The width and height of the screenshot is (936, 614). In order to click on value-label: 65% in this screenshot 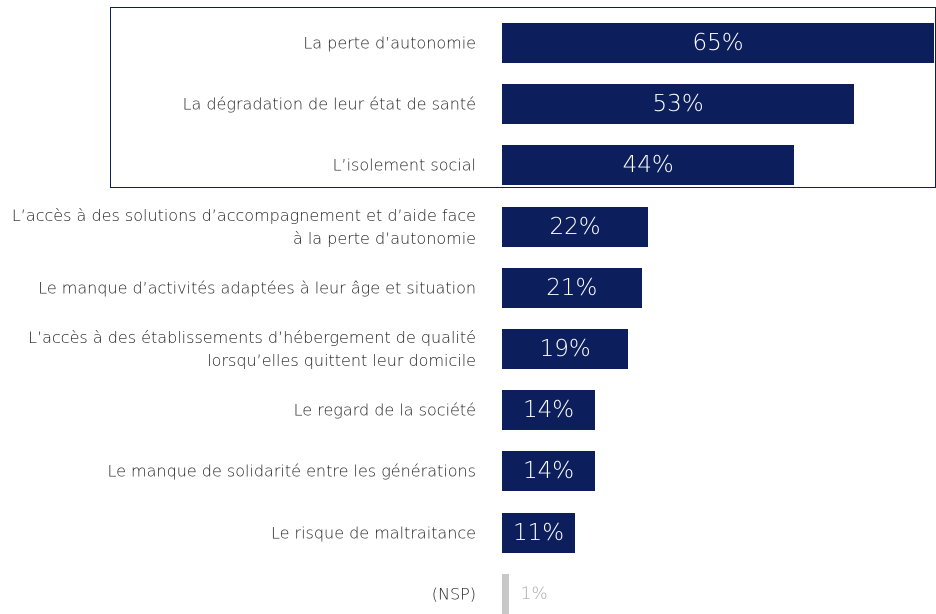, I will do `click(718, 43)`.